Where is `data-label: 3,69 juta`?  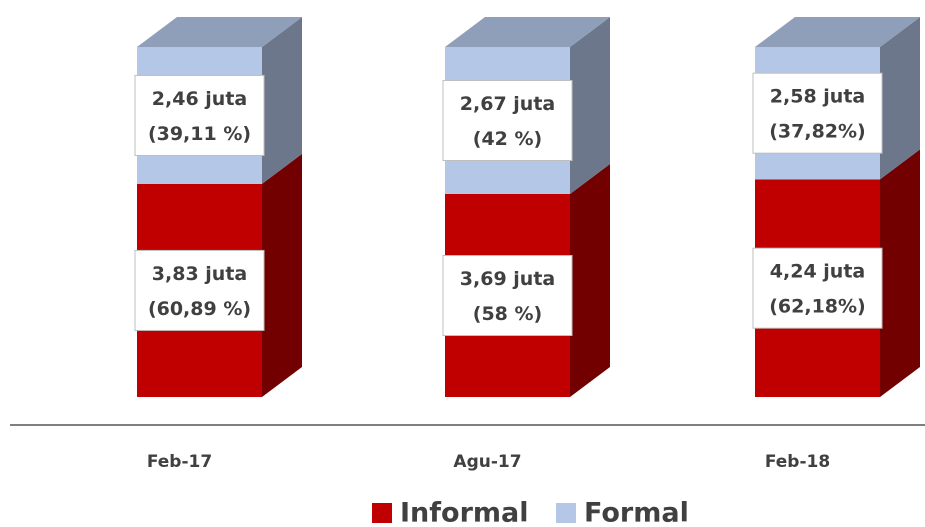
data-label: 3,69 juta is located at coordinates (507, 279).